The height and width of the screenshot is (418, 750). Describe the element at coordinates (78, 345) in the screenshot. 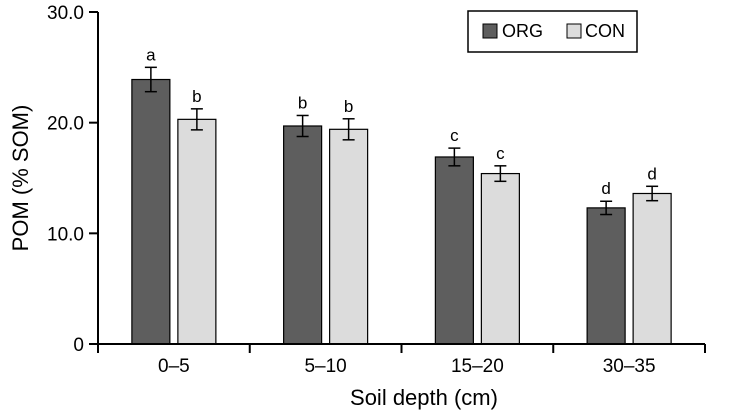

I see `y-tick-label: 0` at that location.